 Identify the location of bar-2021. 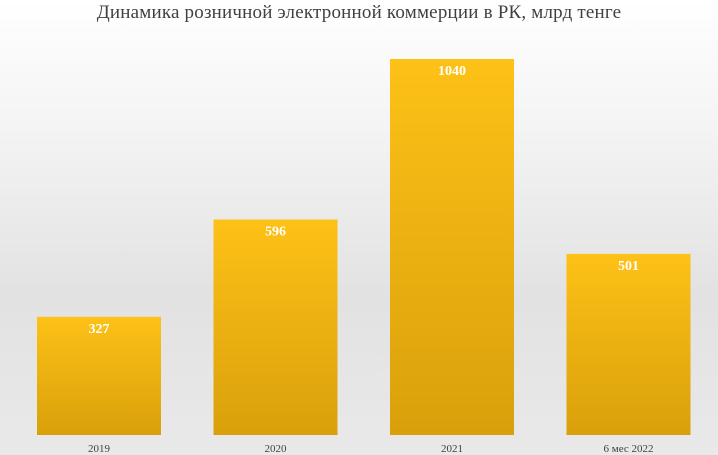
(452, 247).